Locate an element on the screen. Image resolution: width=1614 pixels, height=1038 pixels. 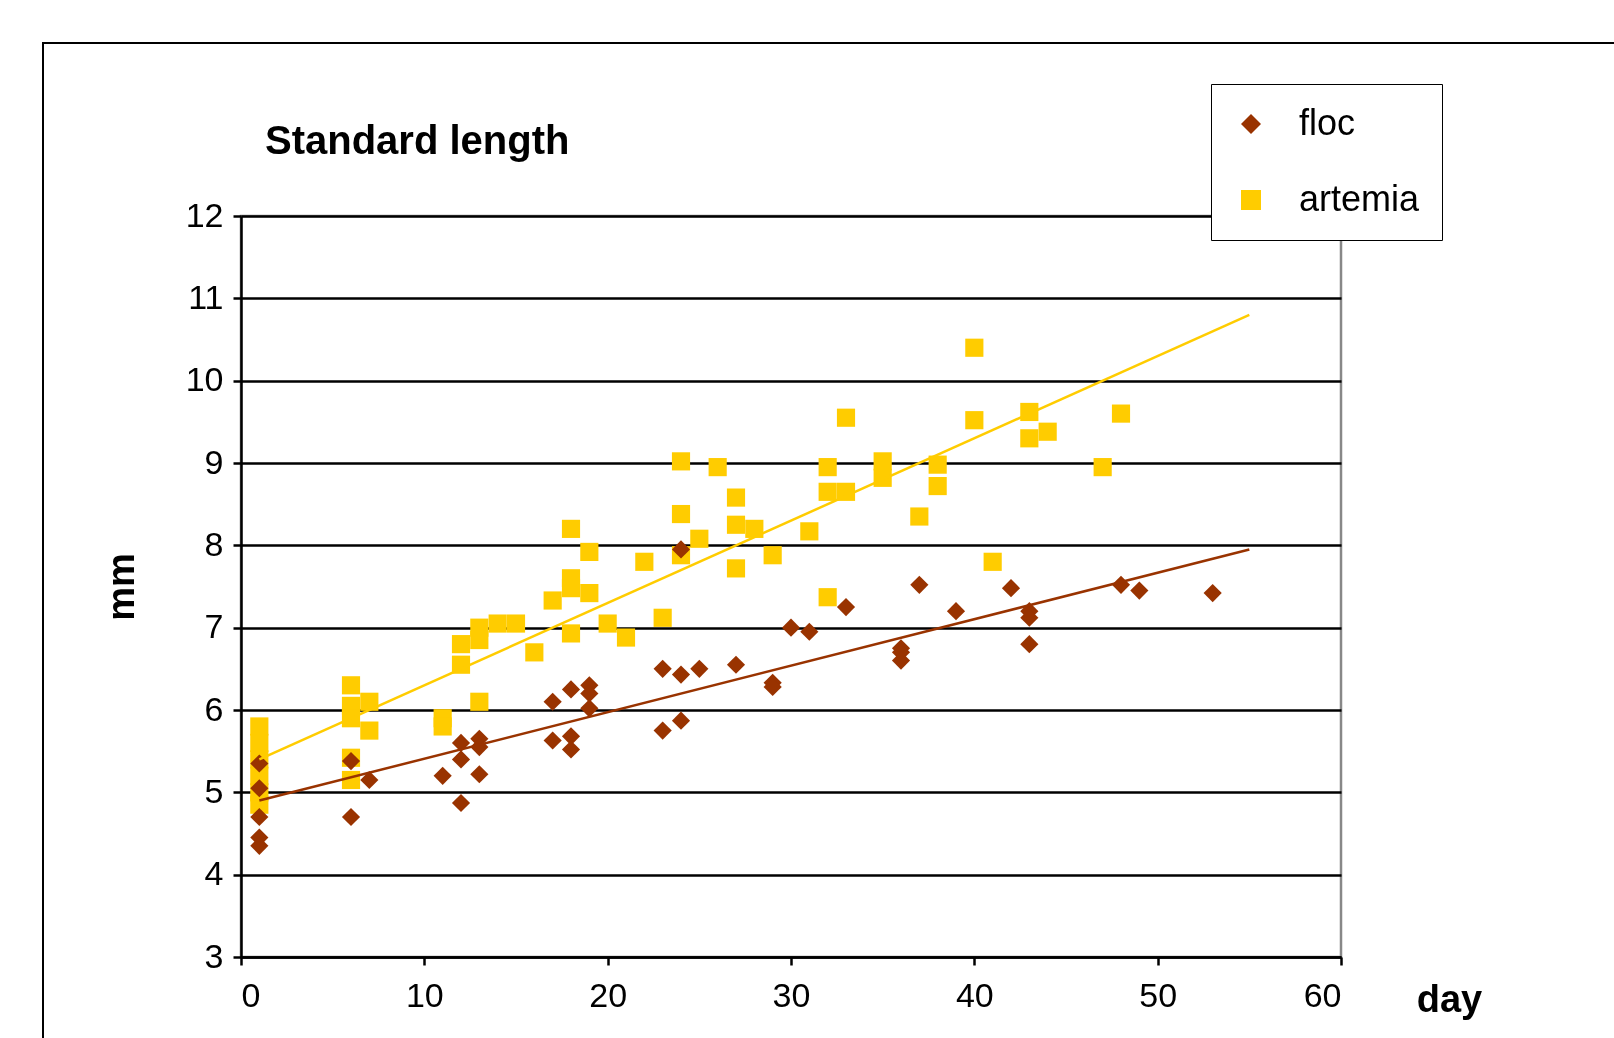
x-tick-label: 30 is located at coordinates (791, 994).